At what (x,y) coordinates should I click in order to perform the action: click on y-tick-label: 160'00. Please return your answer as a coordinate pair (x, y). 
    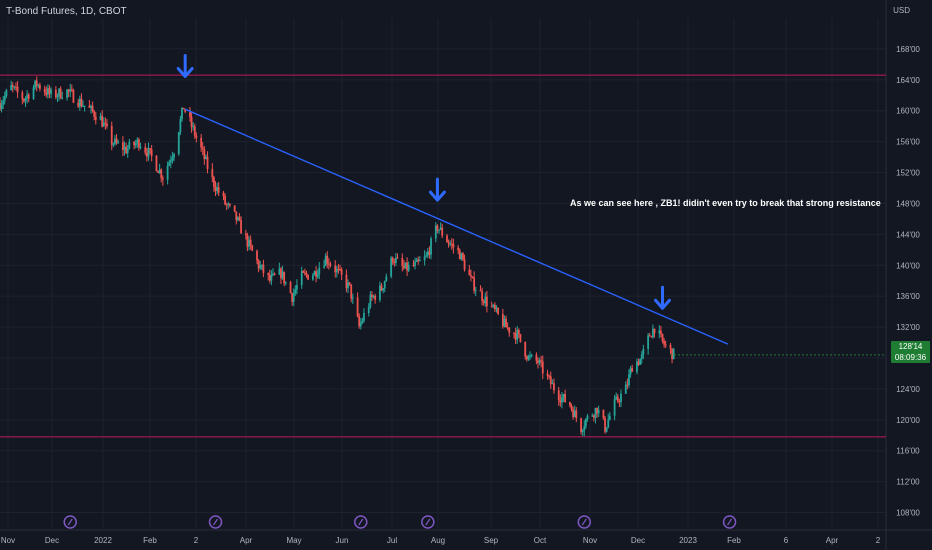
    Looking at the image, I should click on (908, 111).